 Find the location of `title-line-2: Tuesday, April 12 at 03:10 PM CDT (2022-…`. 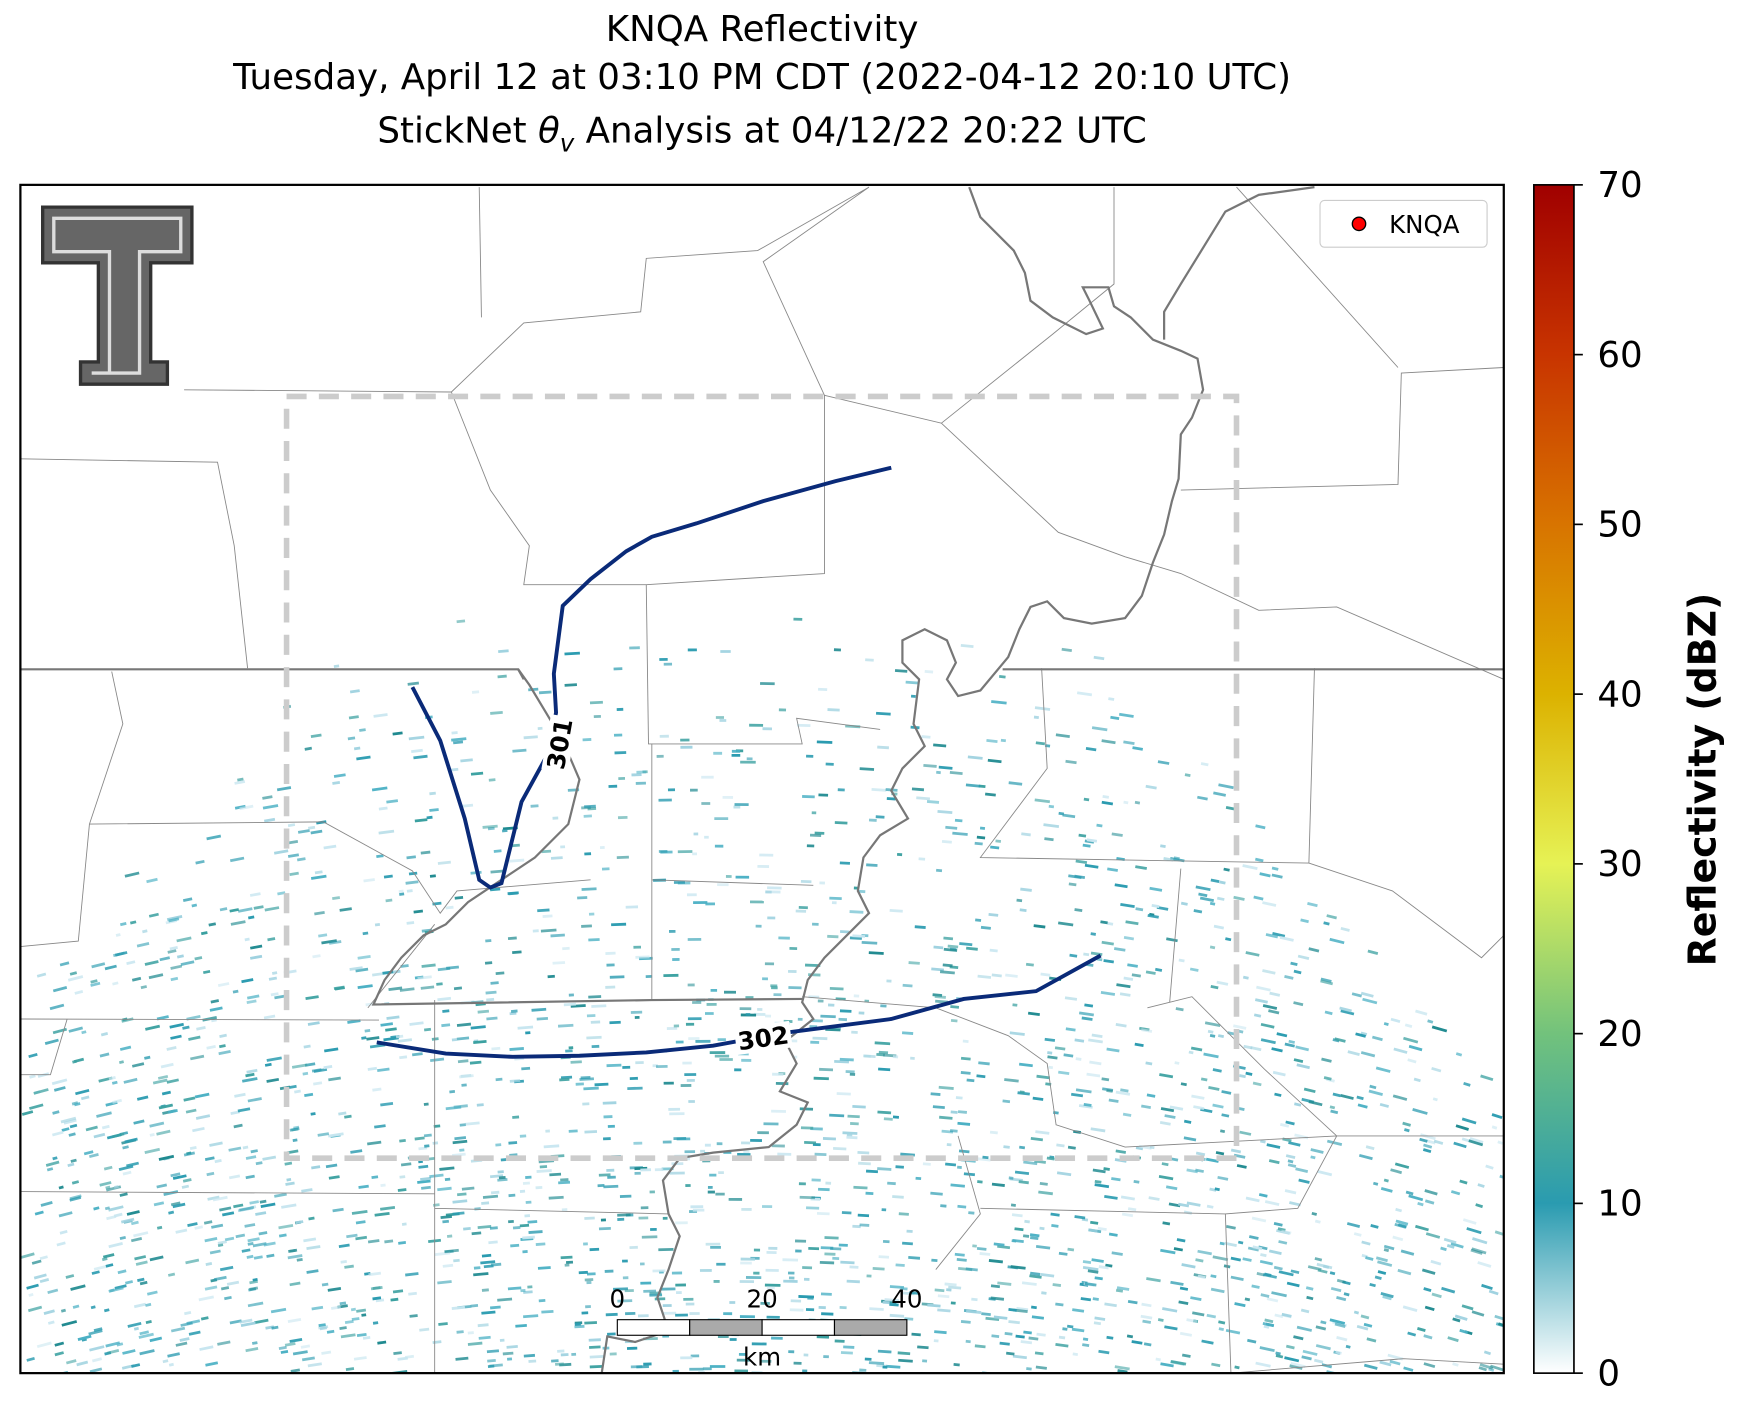

title-line-2: Tuesday, April 12 at 03:10 PM CDT (2022-… is located at coordinates (761, 77).